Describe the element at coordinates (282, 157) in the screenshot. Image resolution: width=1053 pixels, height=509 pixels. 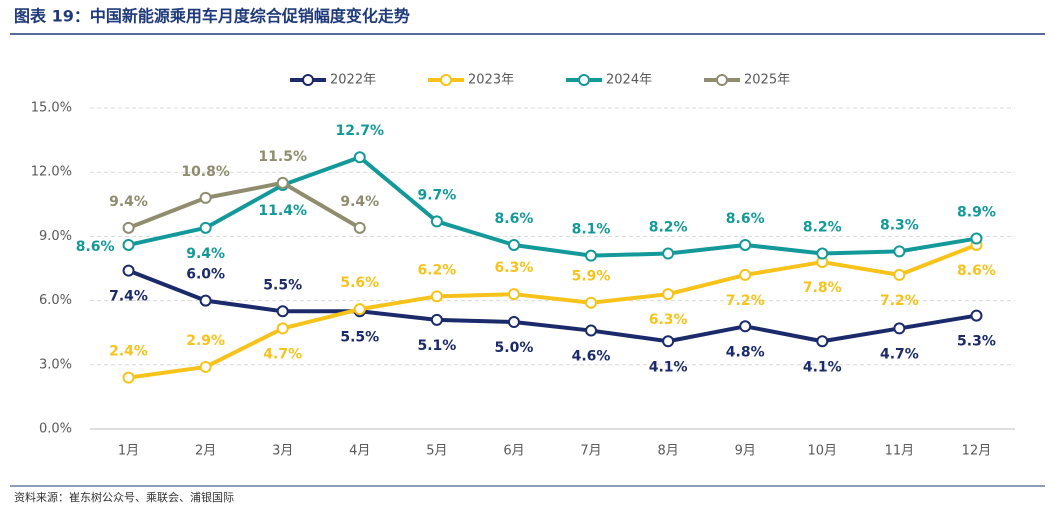
I see `value-label: 11.5%` at that location.